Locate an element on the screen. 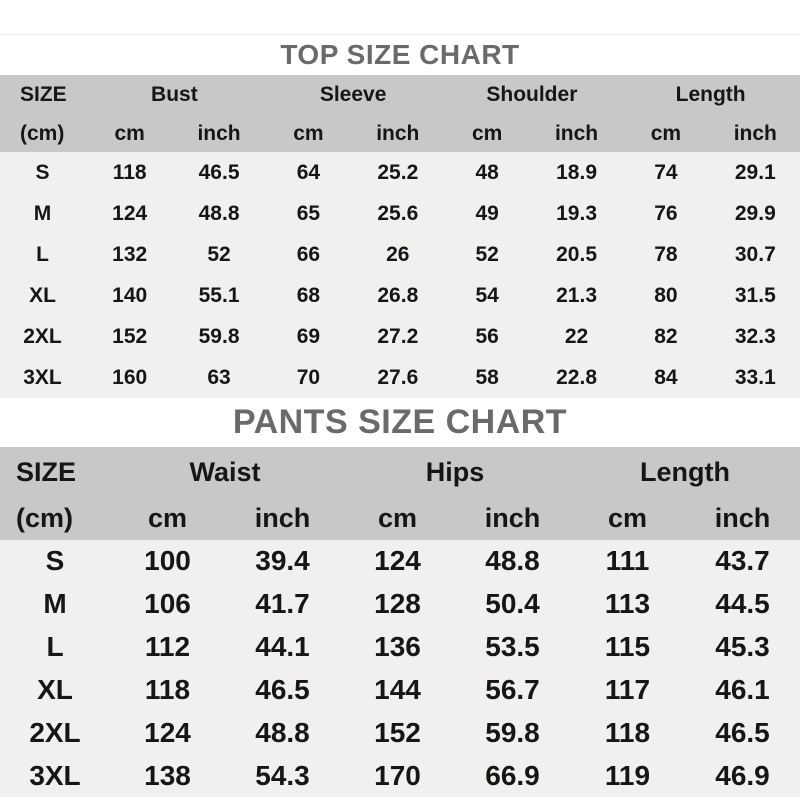 This screenshot has height=800, width=800. value-cell: 26.8 is located at coordinates (398, 295).